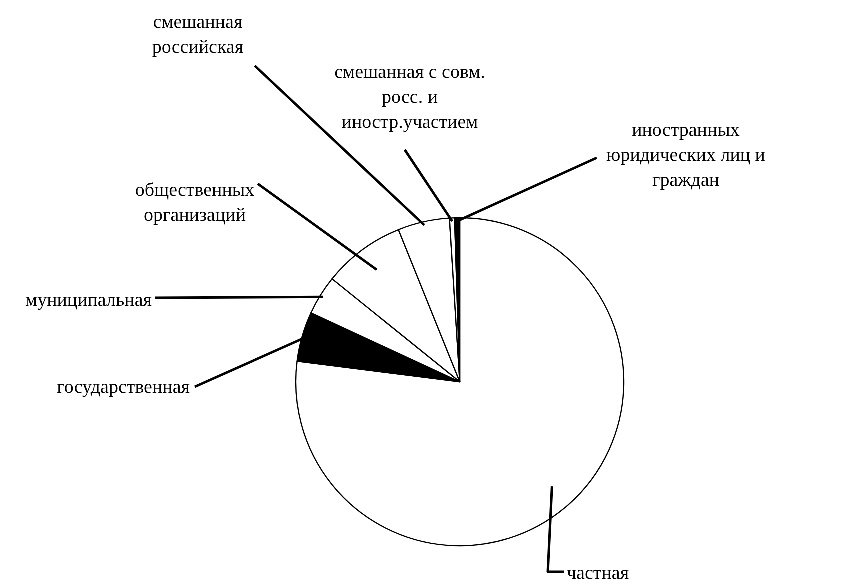  What do you see at coordinates (89, 300) in the screenshot?
I see `slice-label: муниципальная` at bounding box center [89, 300].